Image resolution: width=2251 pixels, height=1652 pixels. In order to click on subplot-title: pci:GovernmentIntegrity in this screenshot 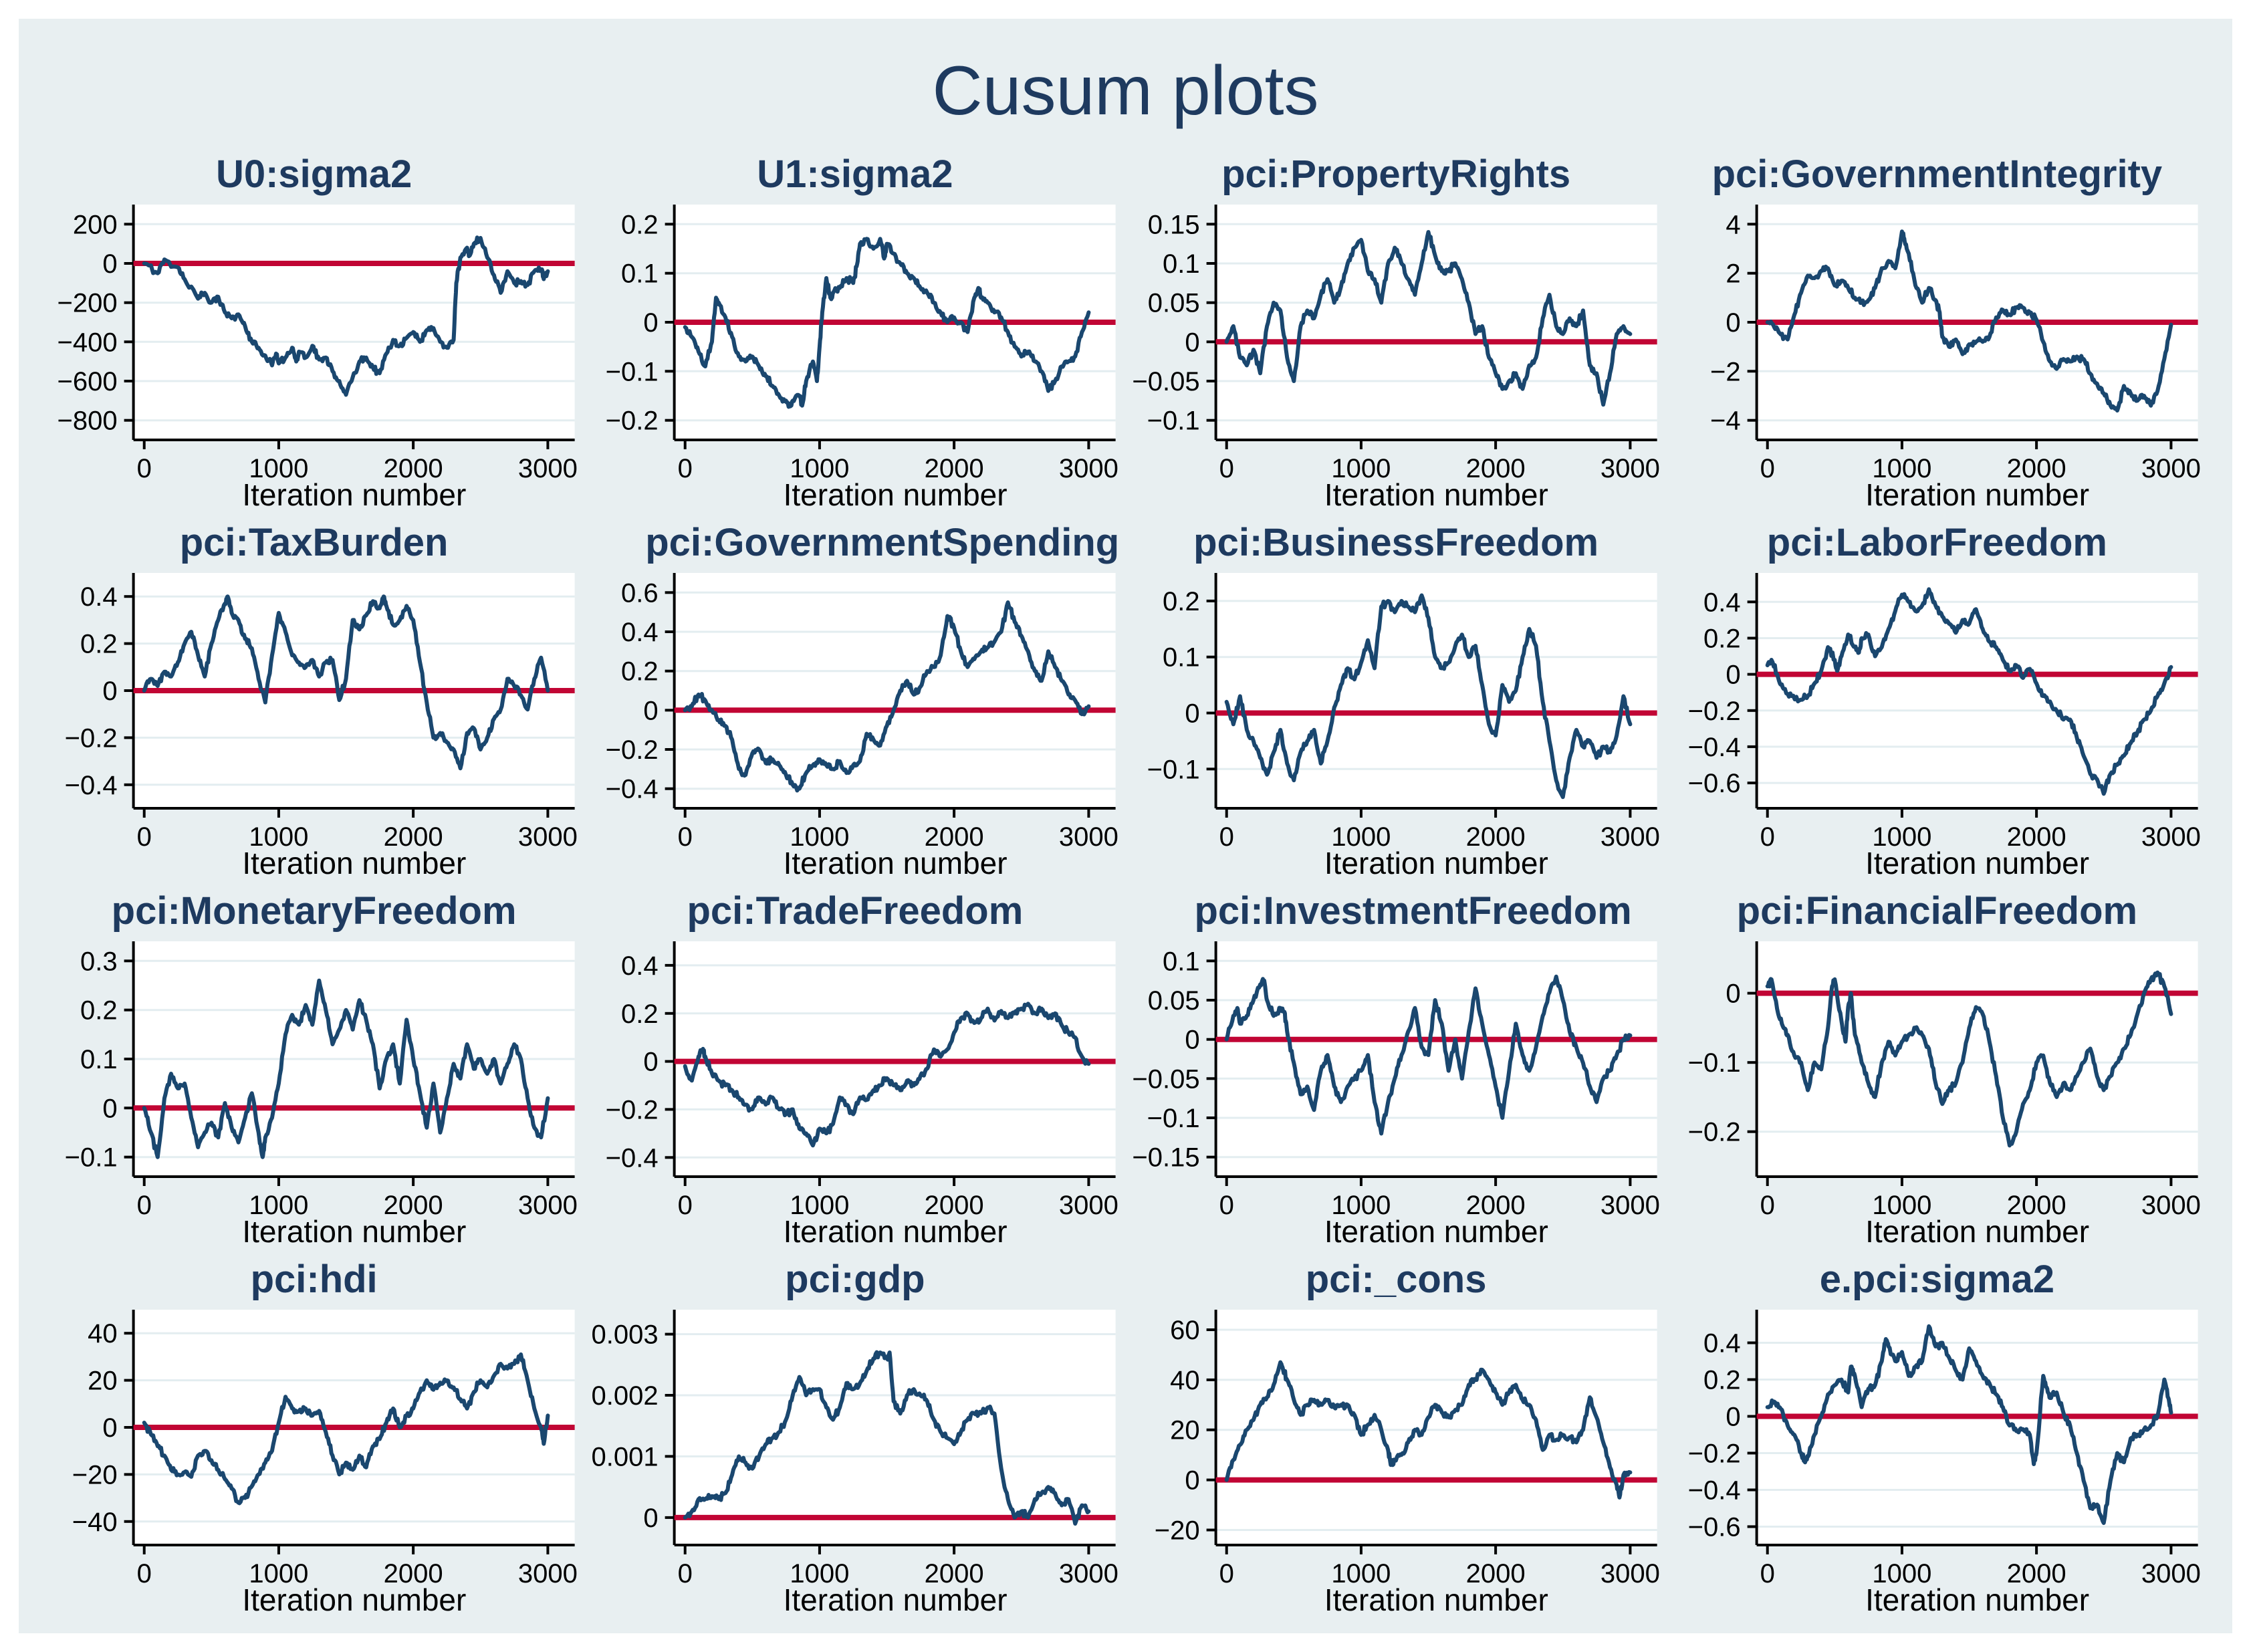, I will do `click(1937, 174)`.